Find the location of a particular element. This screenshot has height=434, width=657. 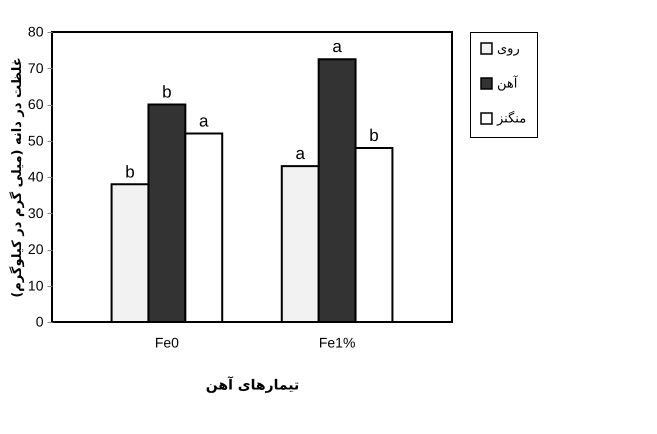

y-tick-label: 30 is located at coordinates (36, 212).